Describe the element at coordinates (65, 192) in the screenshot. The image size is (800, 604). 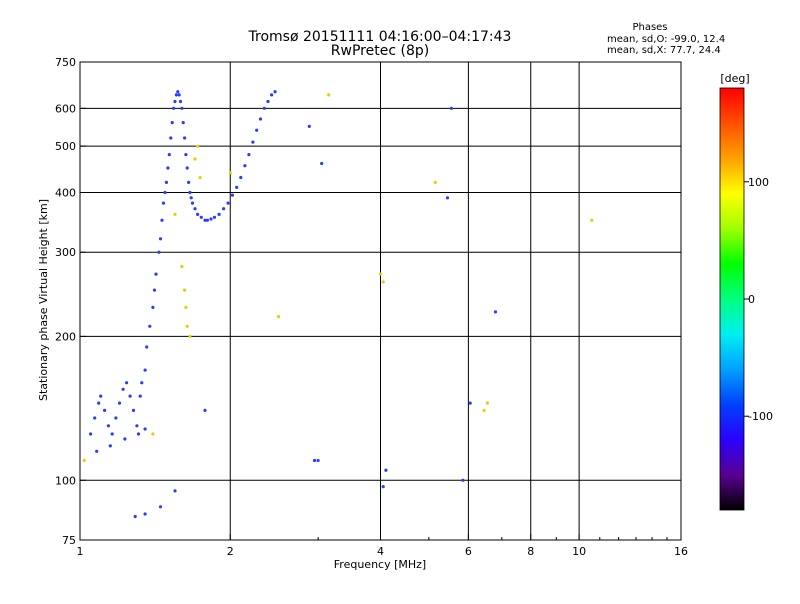
I see `y-tick-label: 400` at that location.